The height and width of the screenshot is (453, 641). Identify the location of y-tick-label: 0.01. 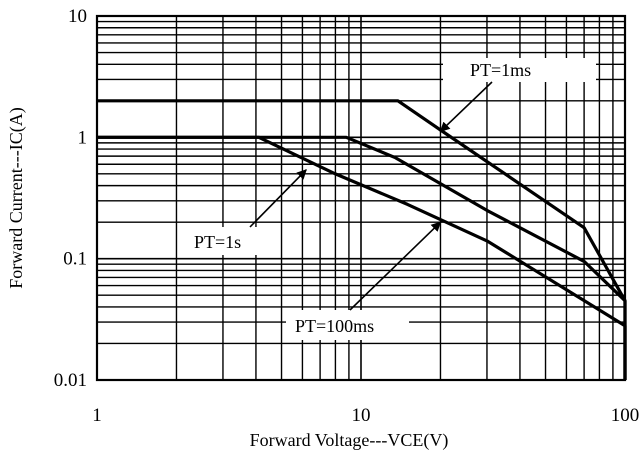
(70, 380).